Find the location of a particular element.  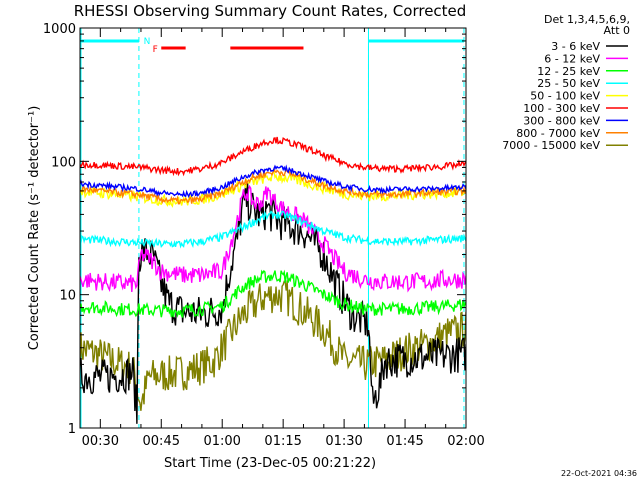

legend-label-2: 6 - 12 keV is located at coordinates (572, 58).